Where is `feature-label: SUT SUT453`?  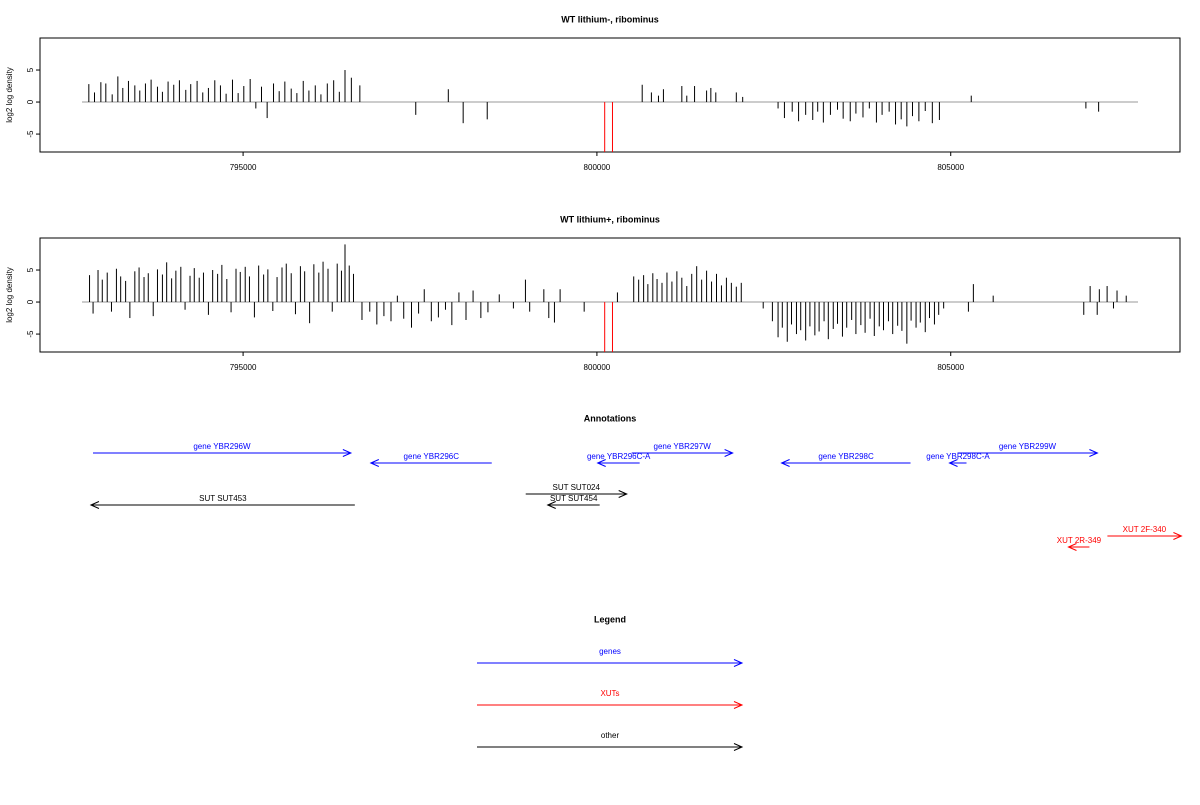
feature-label: SUT SUT453 is located at coordinates (223, 498).